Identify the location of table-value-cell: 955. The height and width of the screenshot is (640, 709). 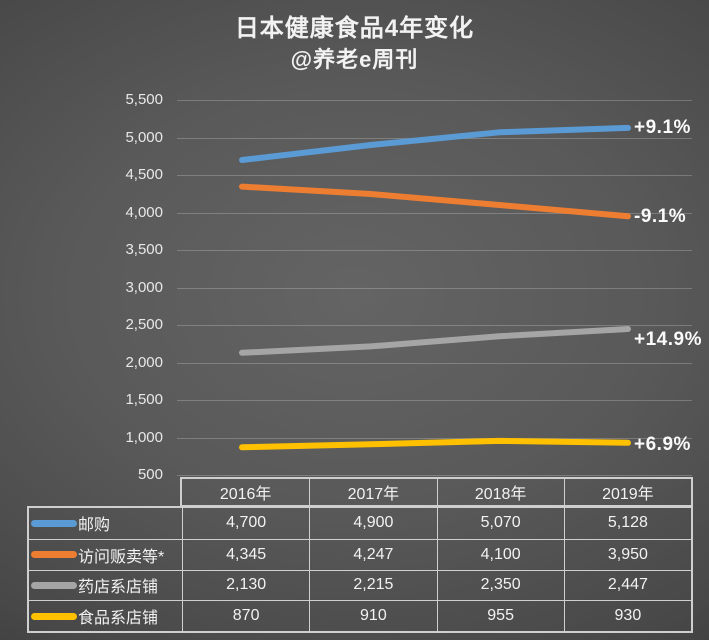
(500, 615).